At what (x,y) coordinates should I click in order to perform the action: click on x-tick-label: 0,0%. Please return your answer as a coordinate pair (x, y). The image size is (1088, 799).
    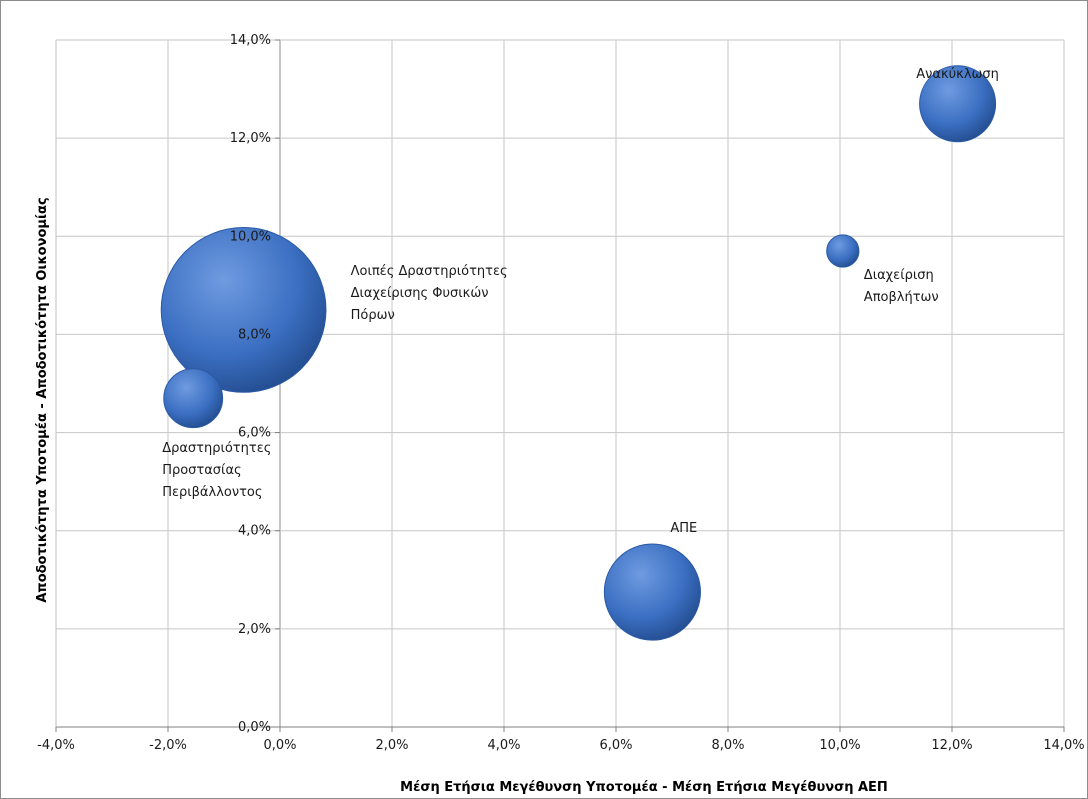
    Looking at the image, I should click on (279, 745).